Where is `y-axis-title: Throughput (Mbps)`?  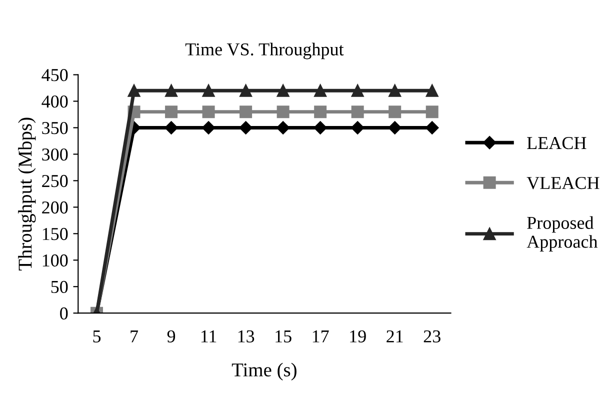 y-axis-title: Throughput (Mbps) is located at coordinates (27, 194).